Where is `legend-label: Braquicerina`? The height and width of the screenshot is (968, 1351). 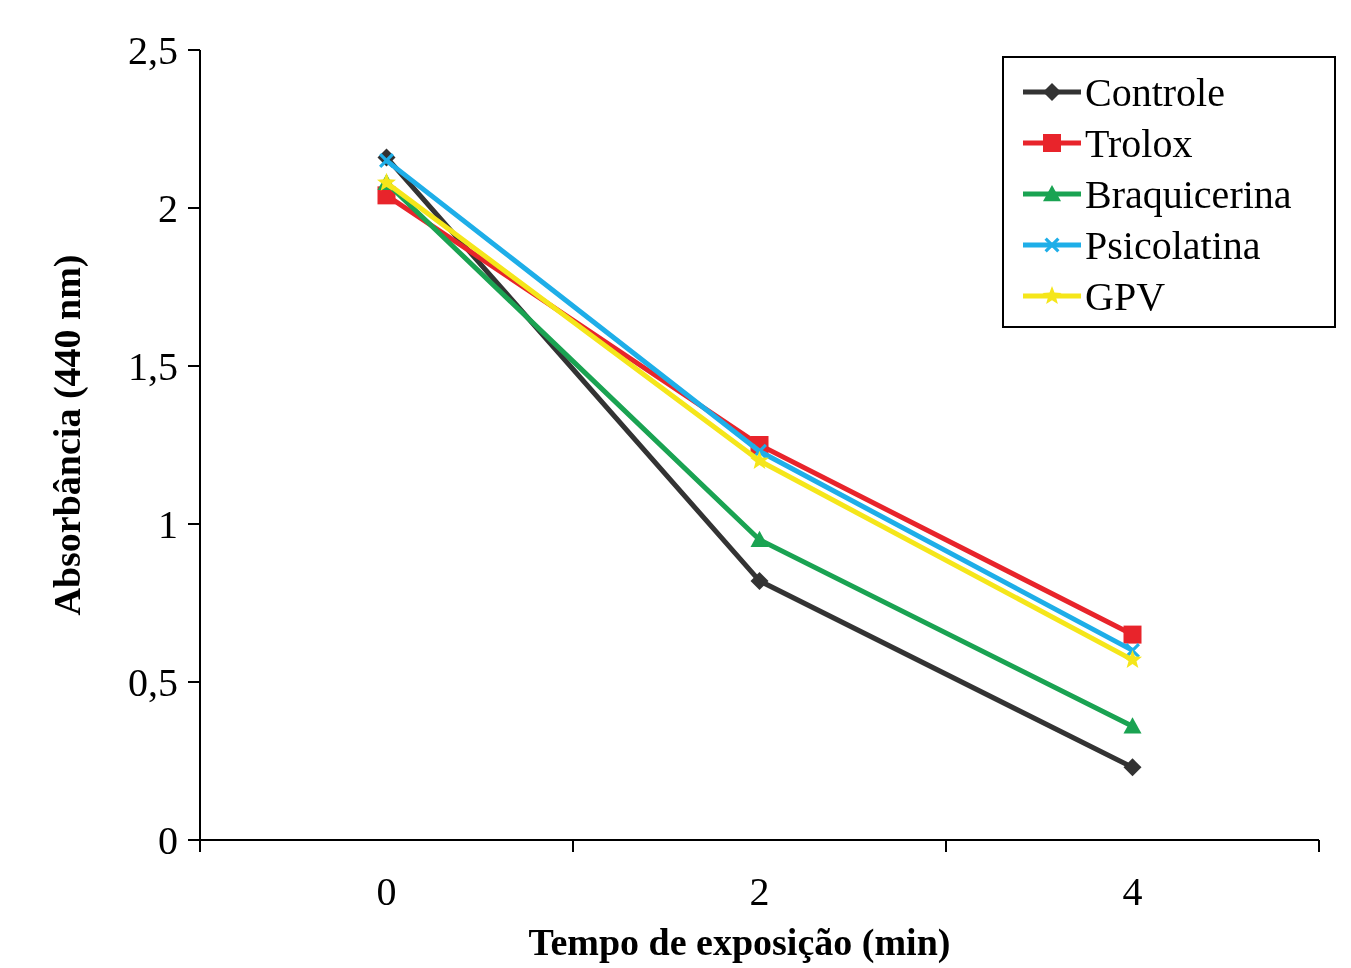
legend-label: Braquicerina is located at coordinates (1188, 194).